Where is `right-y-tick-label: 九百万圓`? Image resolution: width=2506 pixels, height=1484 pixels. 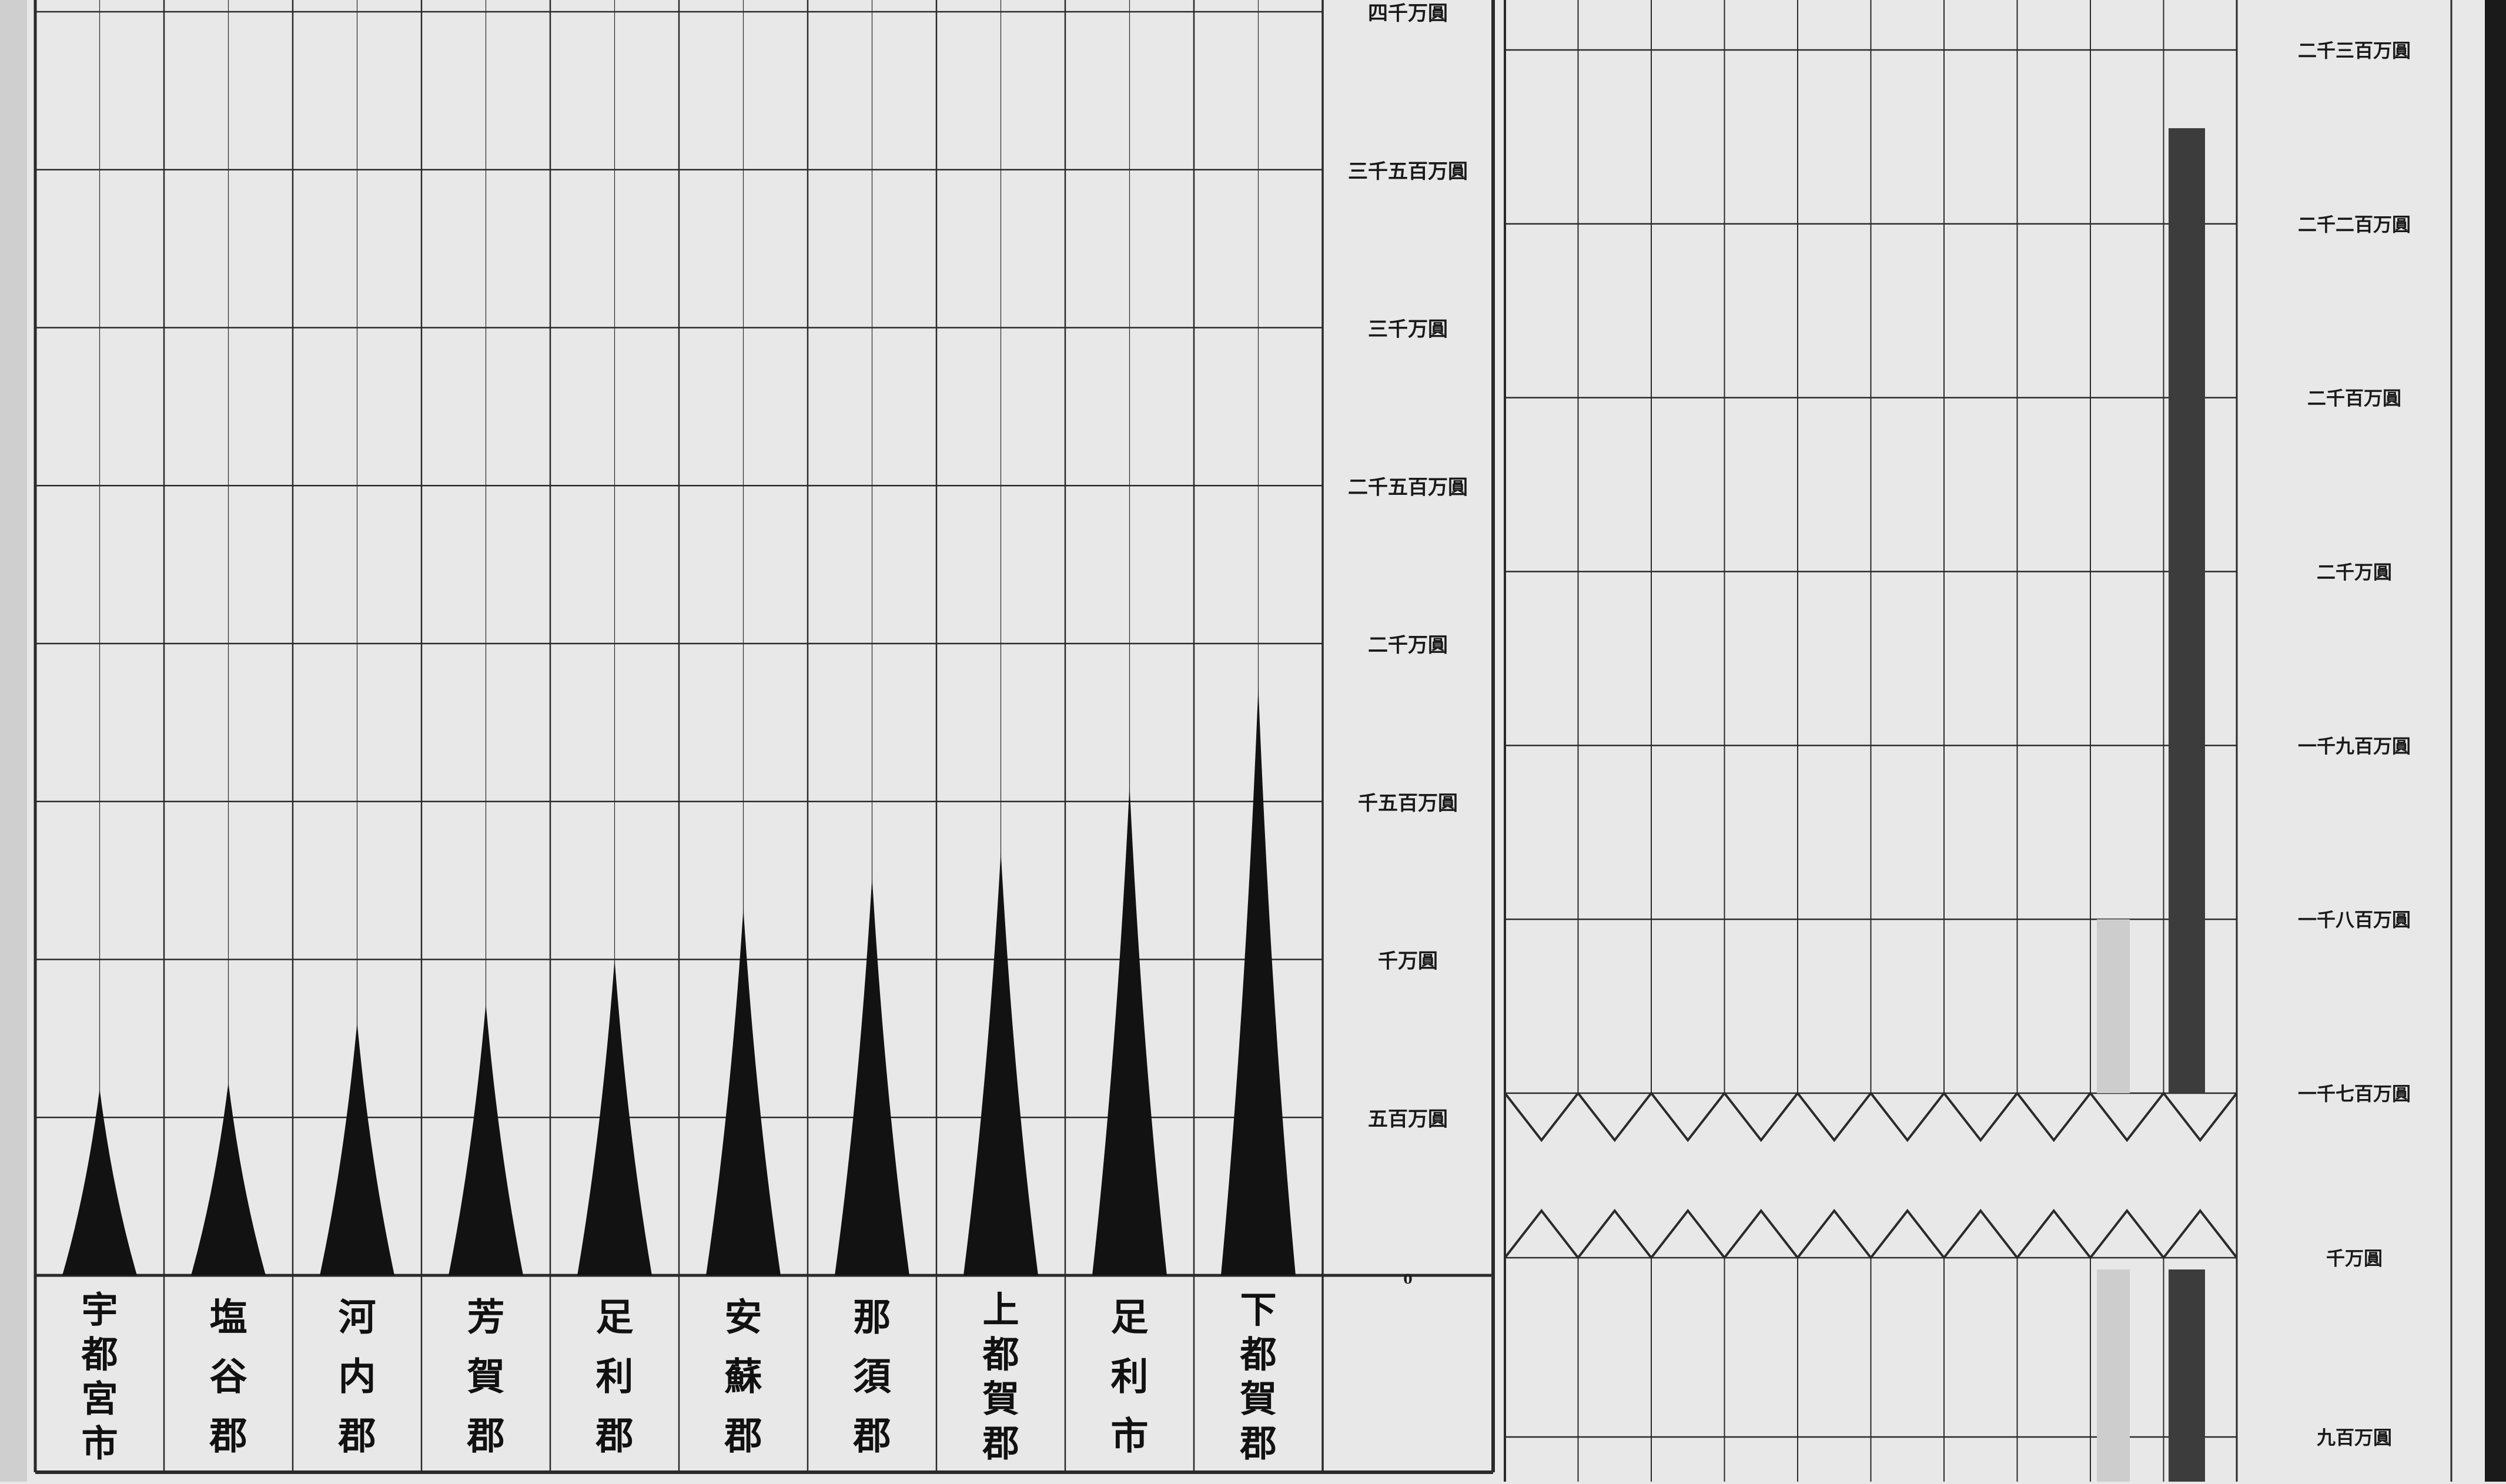 right-y-tick-label: 九百万圓 is located at coordinates (2354, 1437).